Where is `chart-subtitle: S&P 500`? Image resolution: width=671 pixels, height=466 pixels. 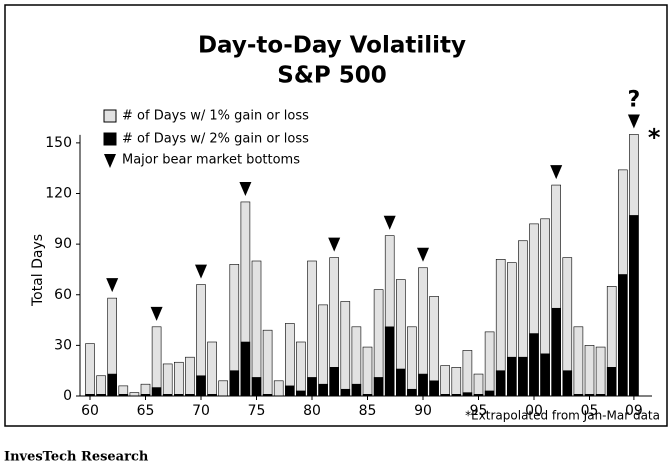 chart-subtitle: S&P 500 is located at coordinates (332, 76).